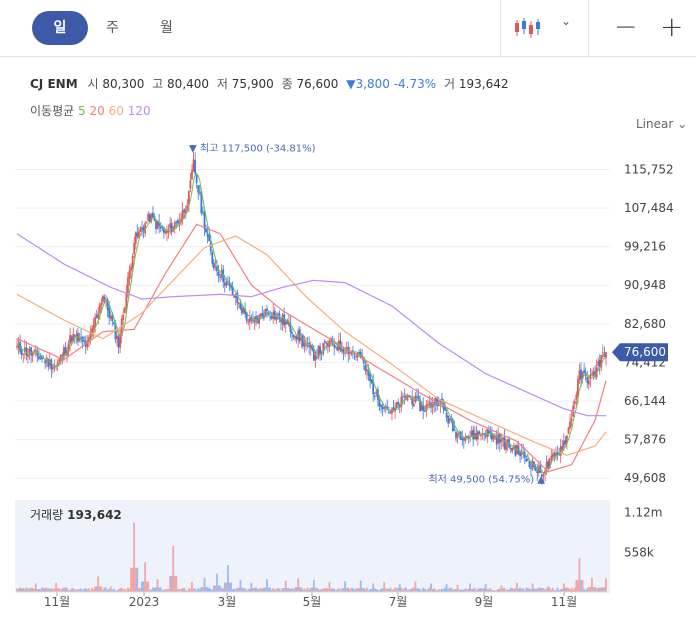 The width and height of the screenshot is (696, 622). Describe the element at coordinates (566, 21) in the screenshot. I see `chevron-down-icon: ⌄` at that location.